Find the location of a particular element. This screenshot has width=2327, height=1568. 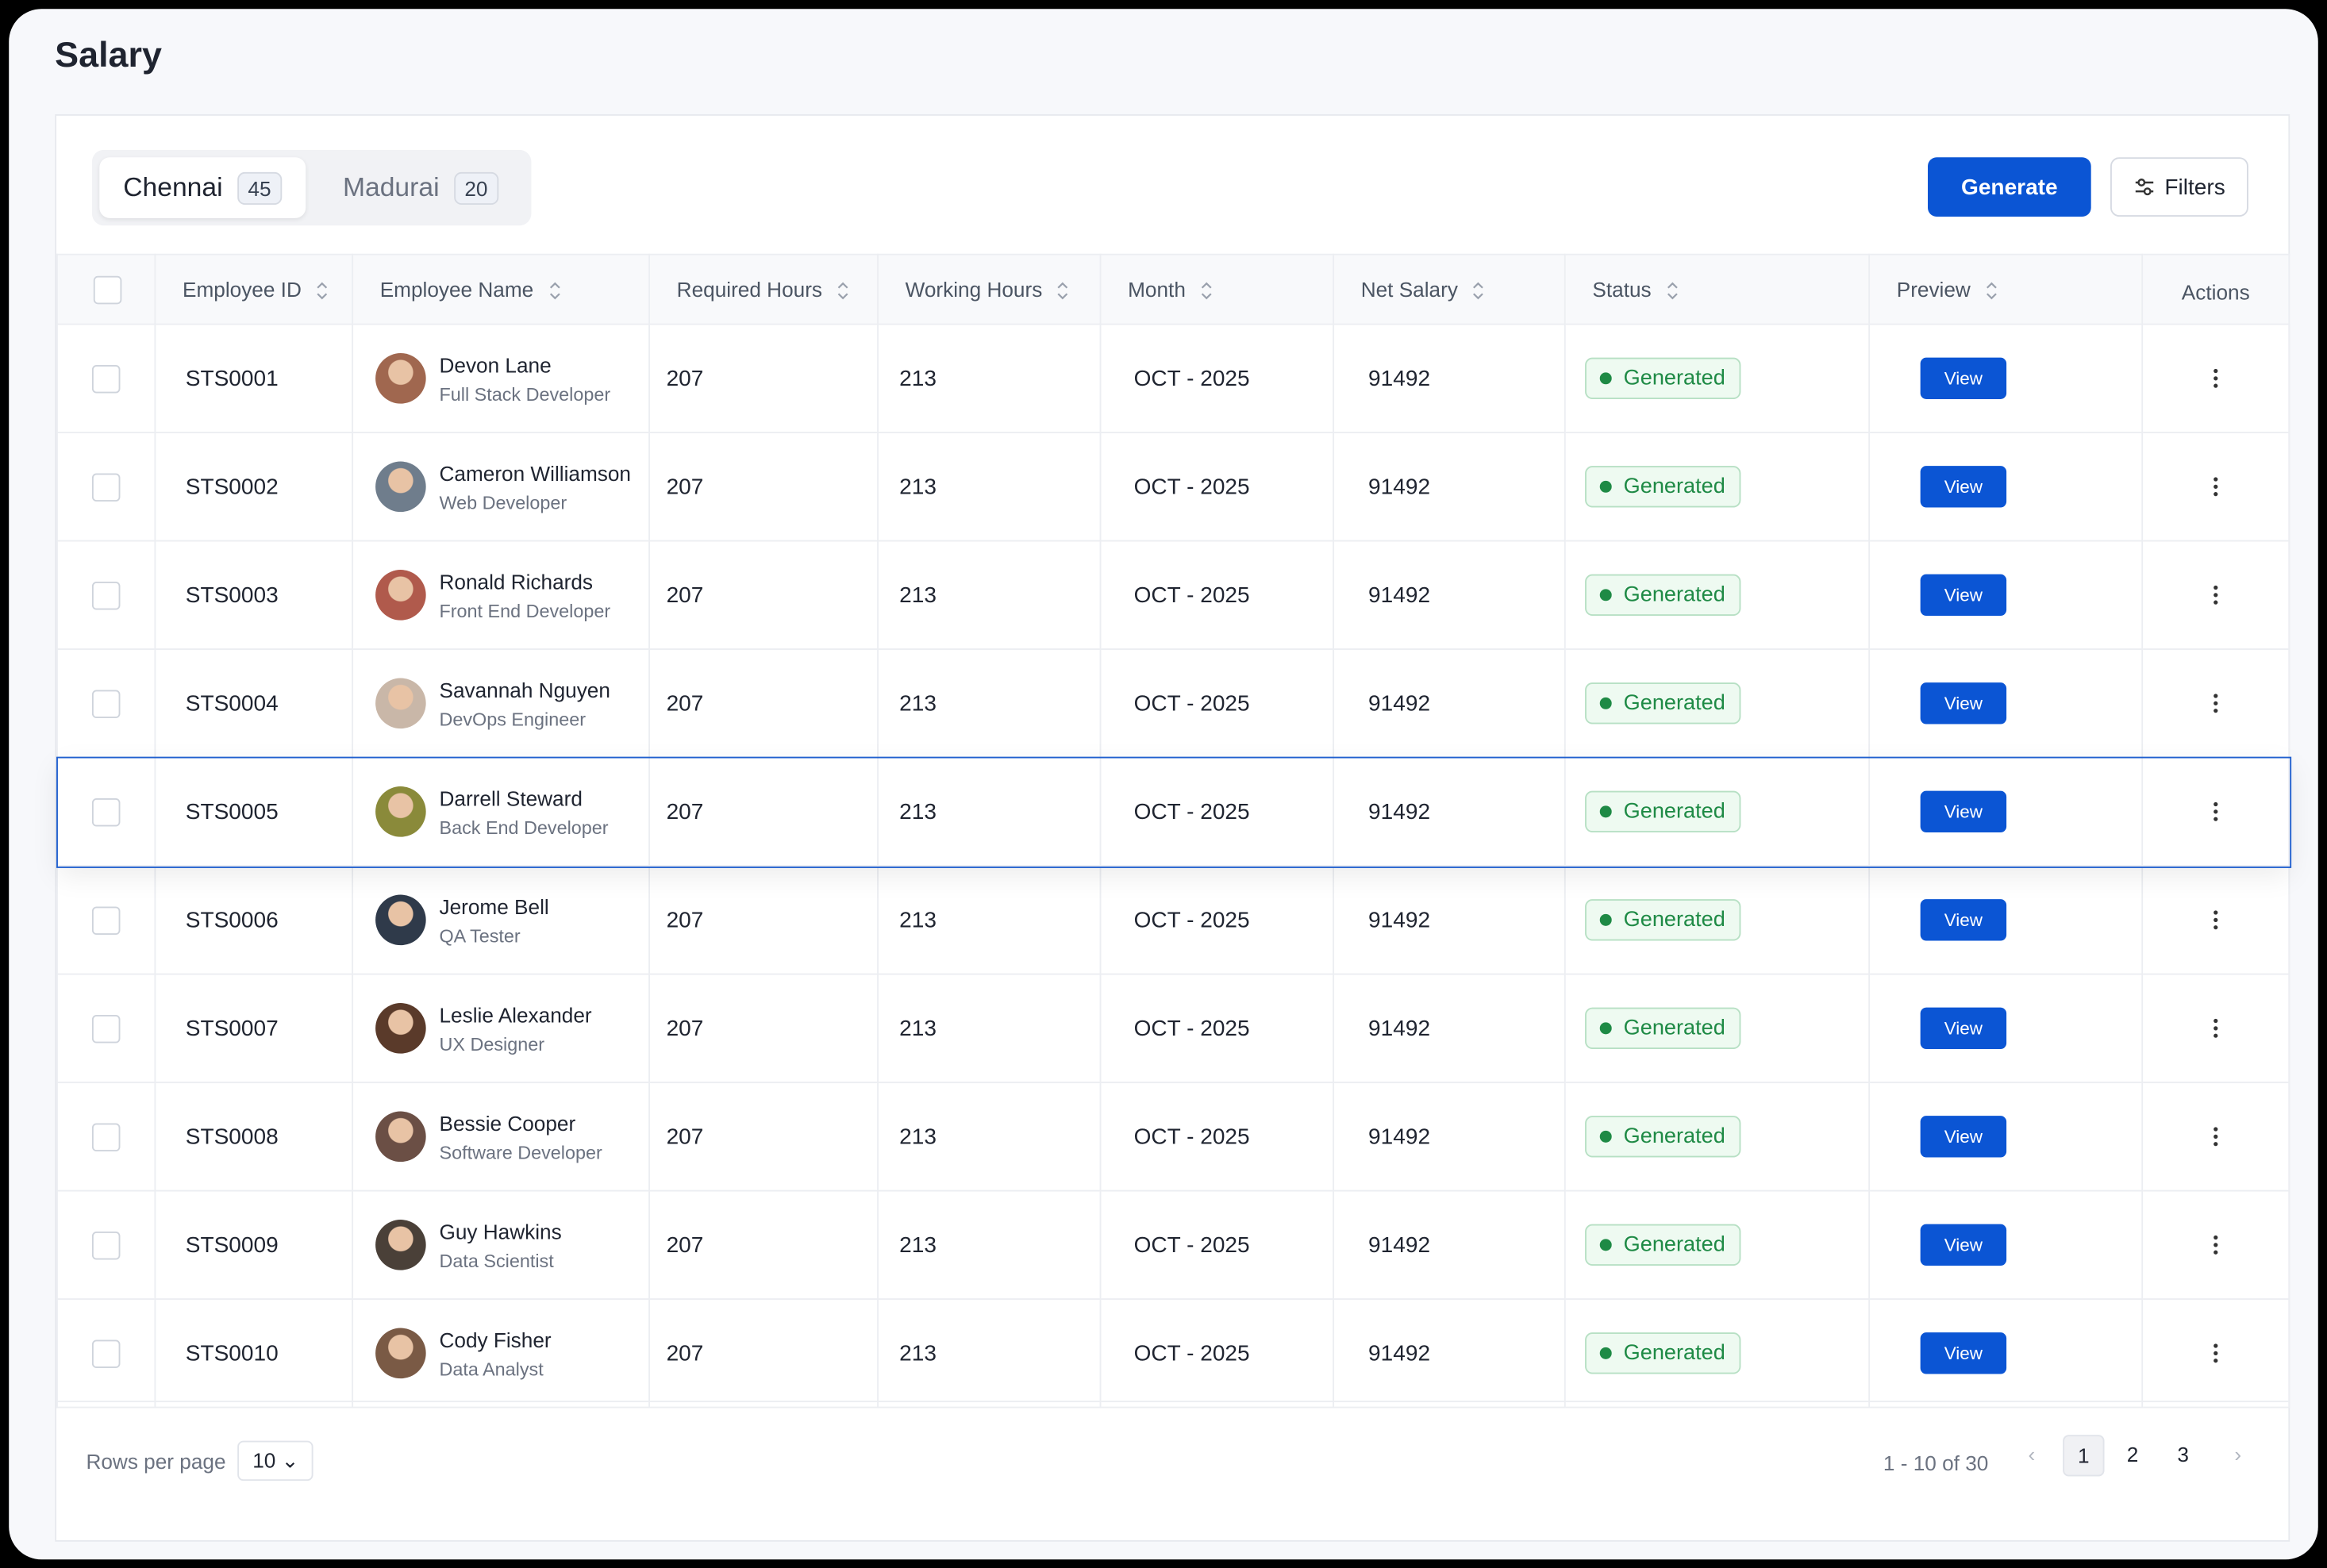

column-header: Actions is located at coordinates (2215, 289).